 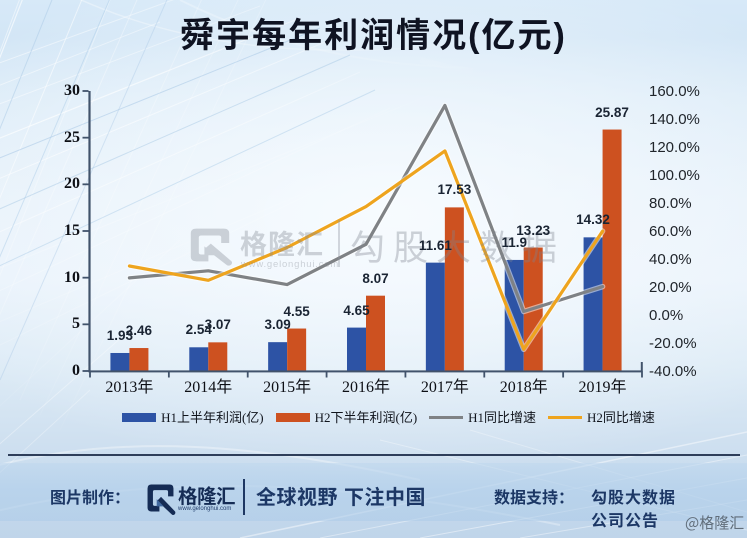 What do you see at coordinates (90, 496) in the screenshot?
I see `footer-made-by-label: 图片制作：` at bounding box center [90, 496].